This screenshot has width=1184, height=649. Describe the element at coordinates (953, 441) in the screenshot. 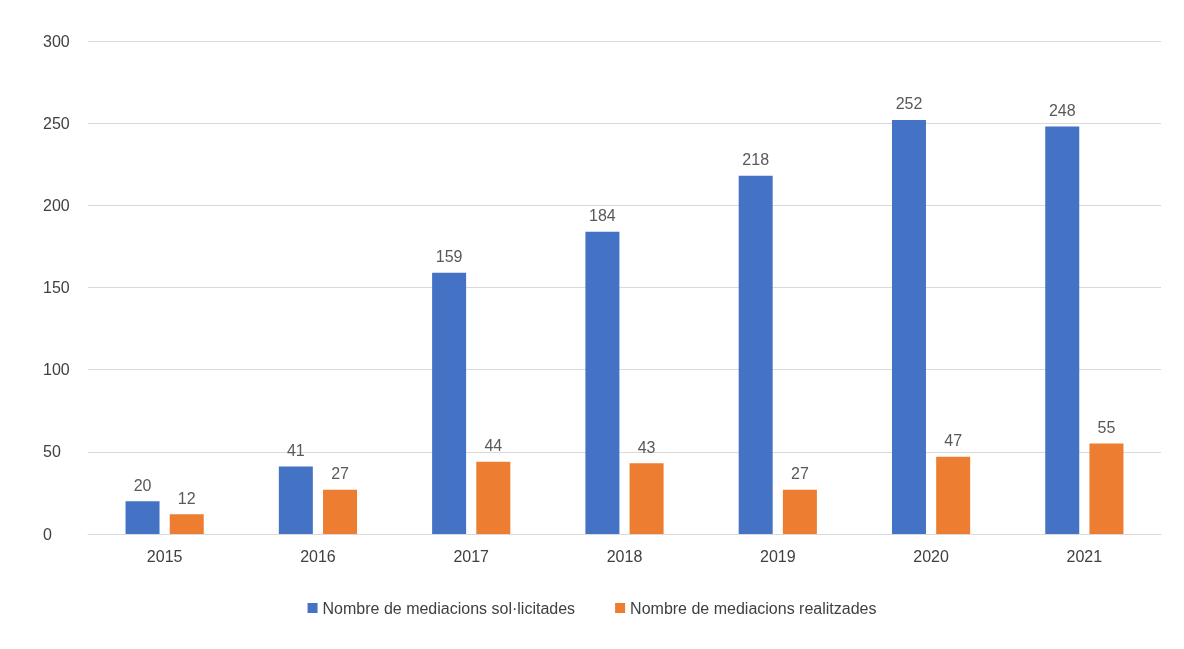

I see `data-label: 47` at that location.